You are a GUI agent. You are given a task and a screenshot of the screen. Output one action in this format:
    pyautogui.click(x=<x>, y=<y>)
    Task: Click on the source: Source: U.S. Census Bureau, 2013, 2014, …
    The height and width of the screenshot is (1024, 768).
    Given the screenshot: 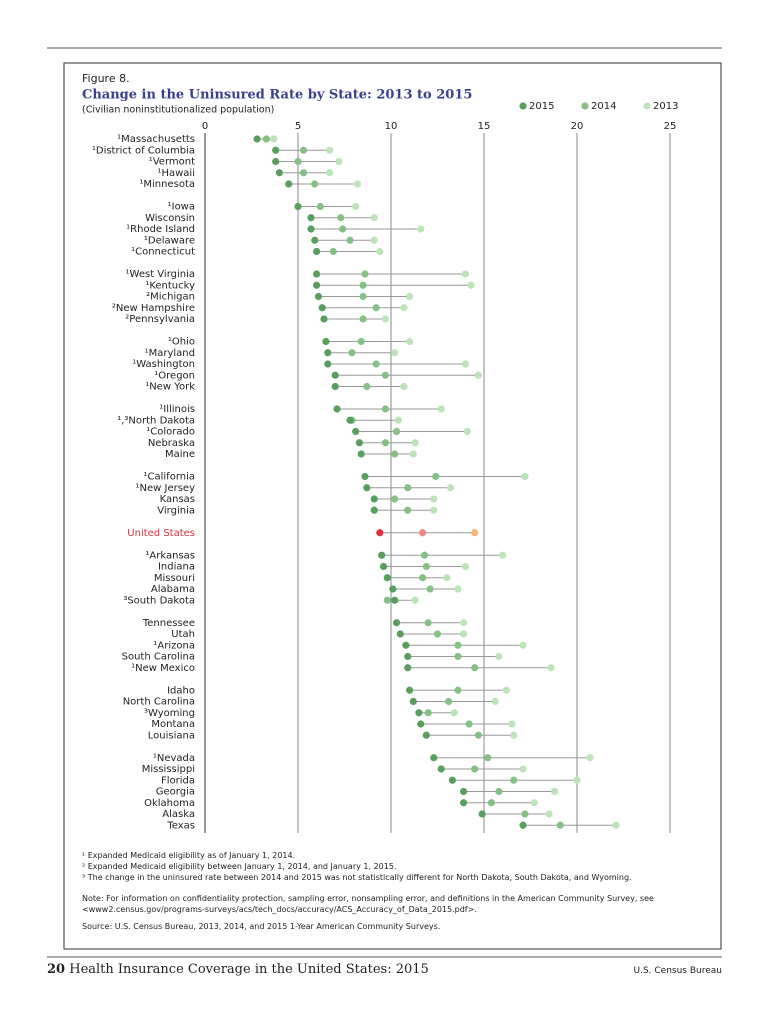 What is the action you would take?
    pyautogui.click(x=261, y=926)
    